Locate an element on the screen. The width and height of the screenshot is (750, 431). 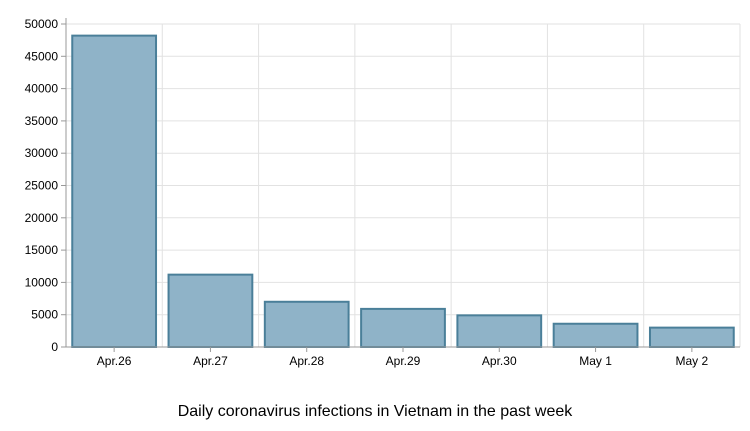
x-tick-label: Apr.30 is located at coordinates (499, 361).